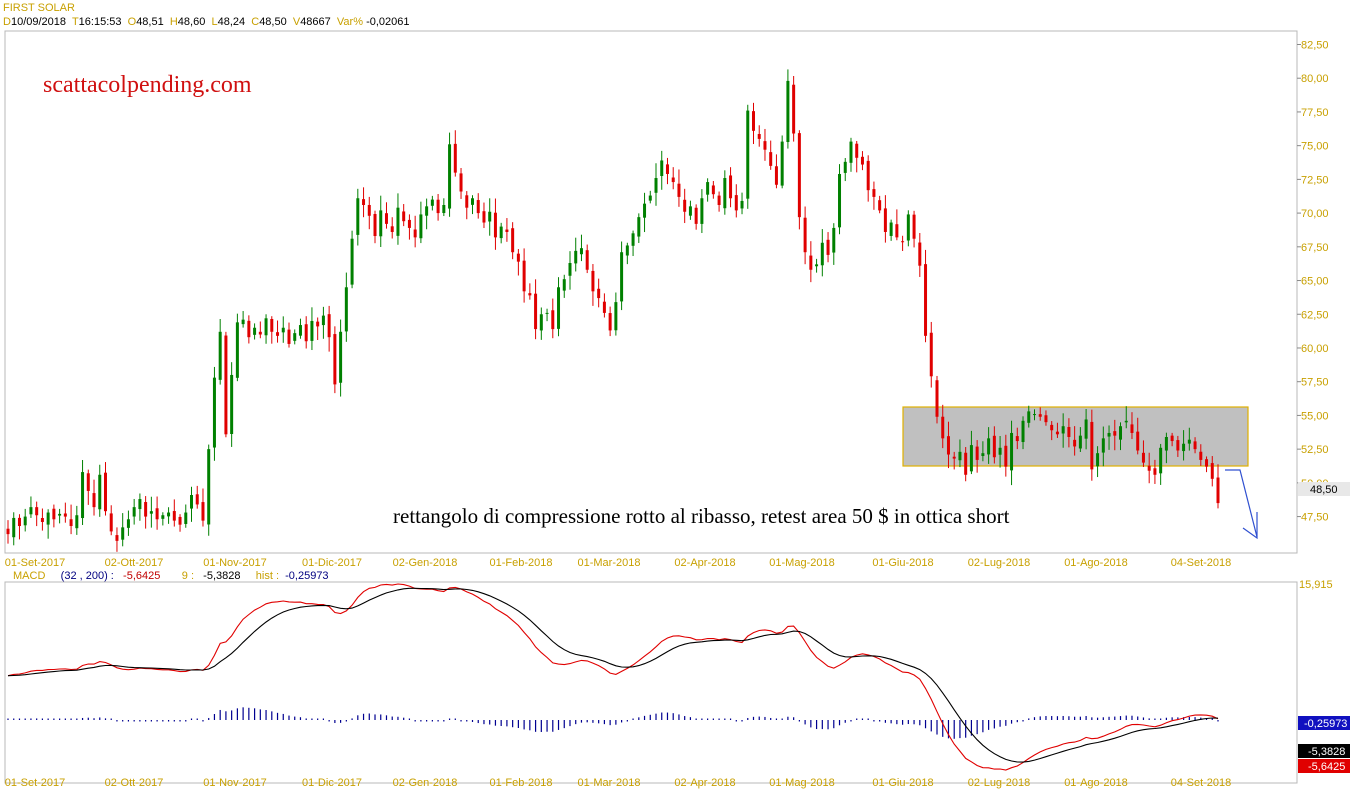 This screenshot has width=1352, height=800. I want to click on x-tick-label: 01-Feb-2018, so click(521, 563).